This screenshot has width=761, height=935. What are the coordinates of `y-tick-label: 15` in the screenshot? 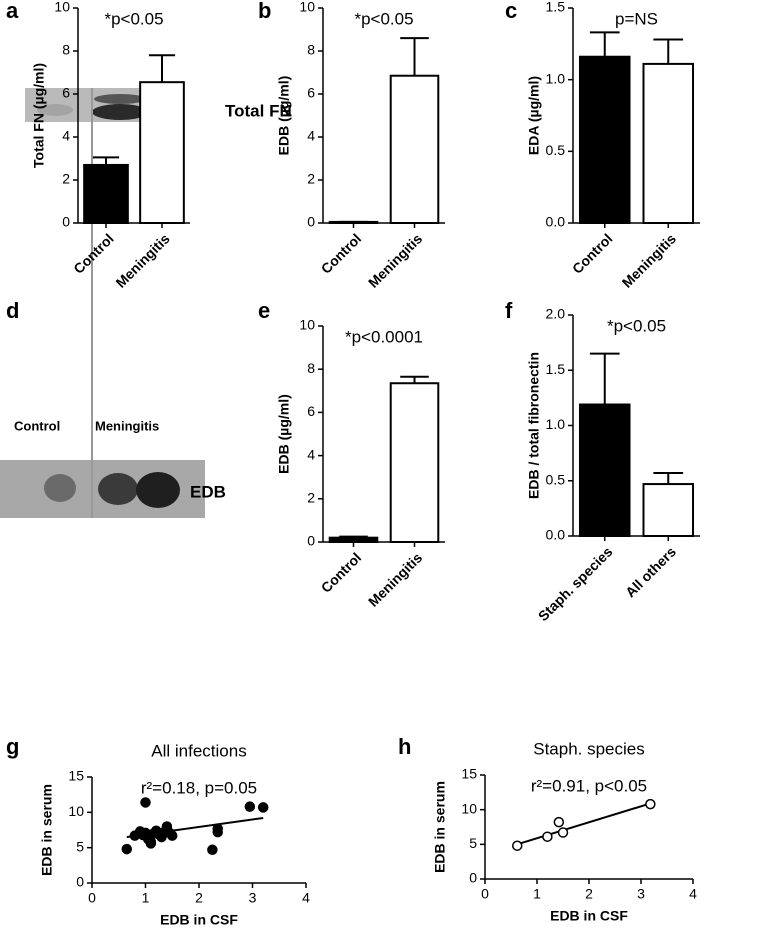 It's located at (76, 776).